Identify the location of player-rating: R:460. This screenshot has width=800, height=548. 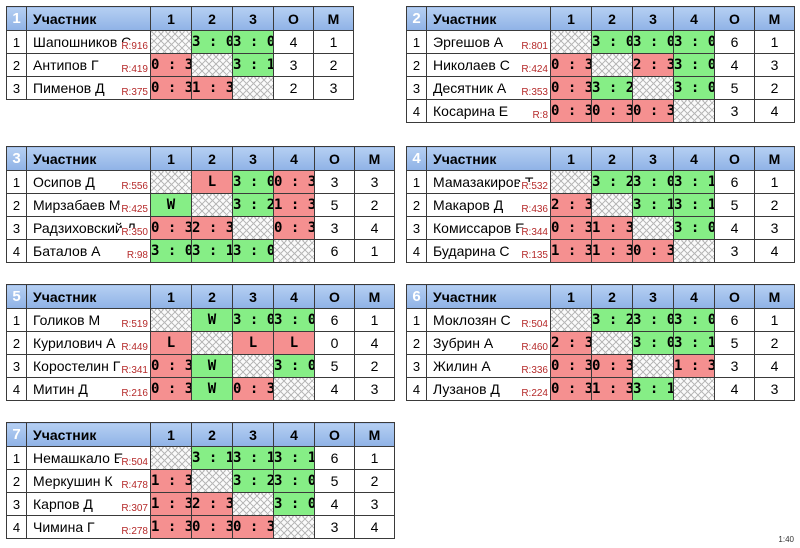
(533, 347).